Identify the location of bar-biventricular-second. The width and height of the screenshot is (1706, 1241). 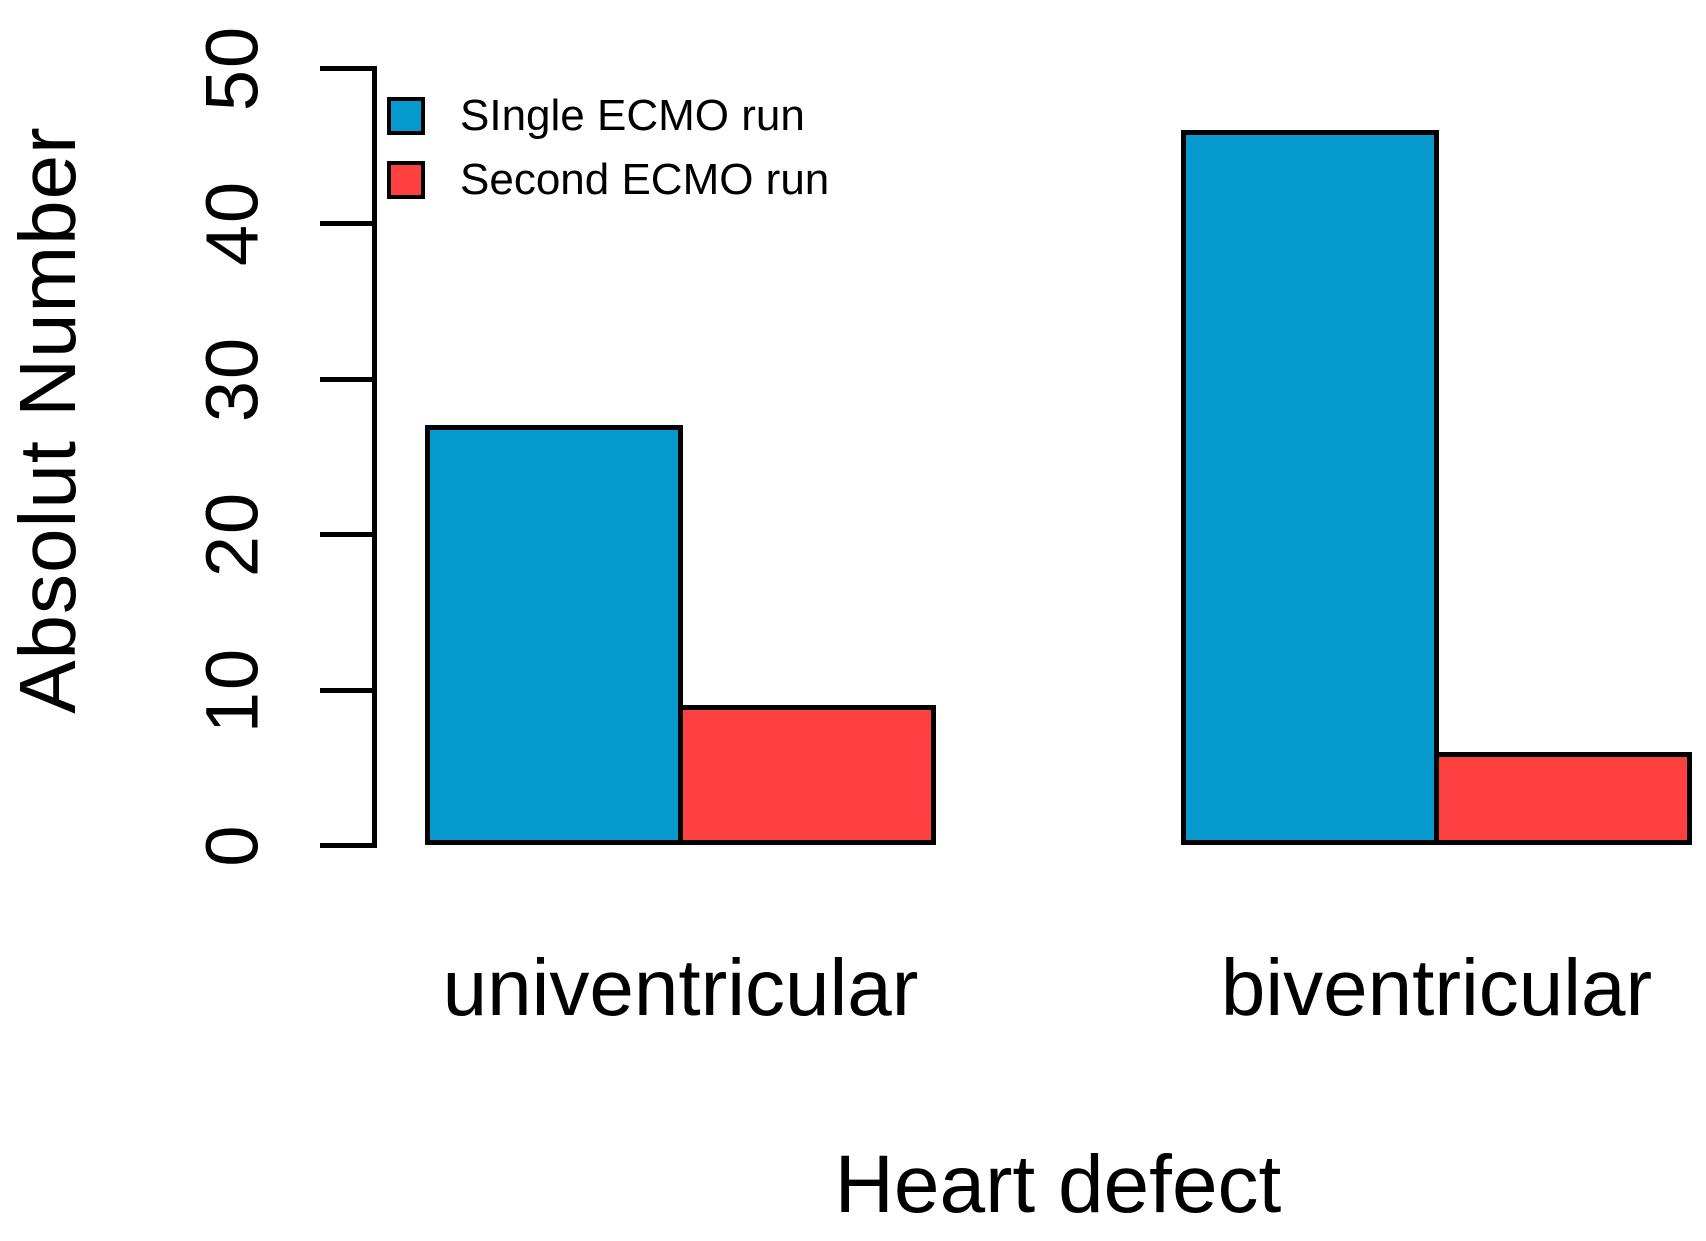
(1563, 798).